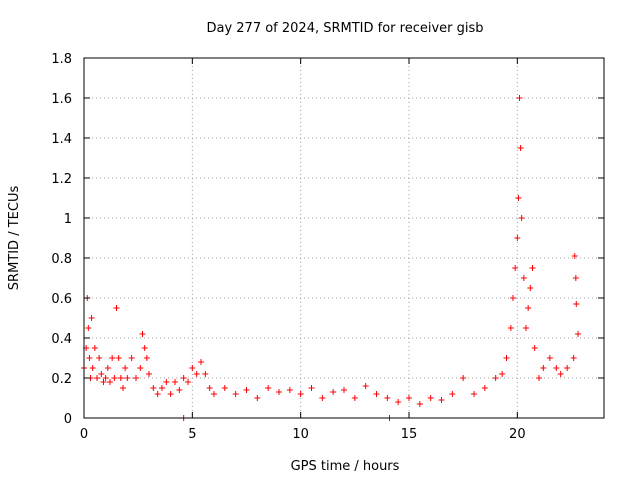  Describe the element at coordinates (61, 339) in the screenshot. I see `y-tick-label: 0.4` at that location.